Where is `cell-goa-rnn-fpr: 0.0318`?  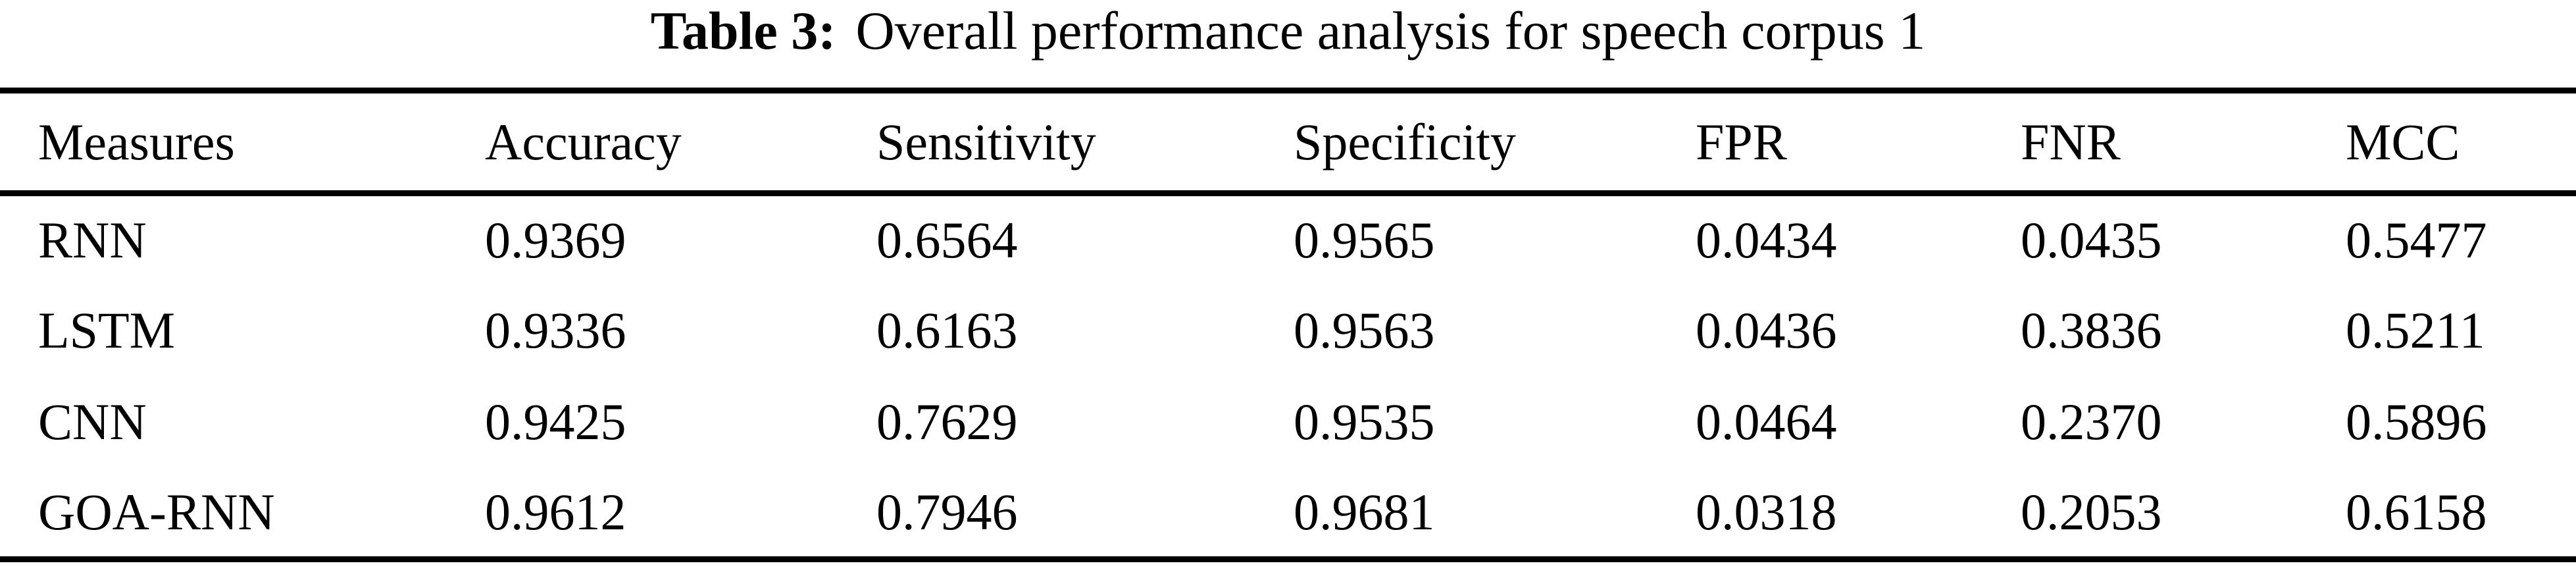
cell-goa-rnn-fpr: 0.0318 is located at coordinates (1766, 511).